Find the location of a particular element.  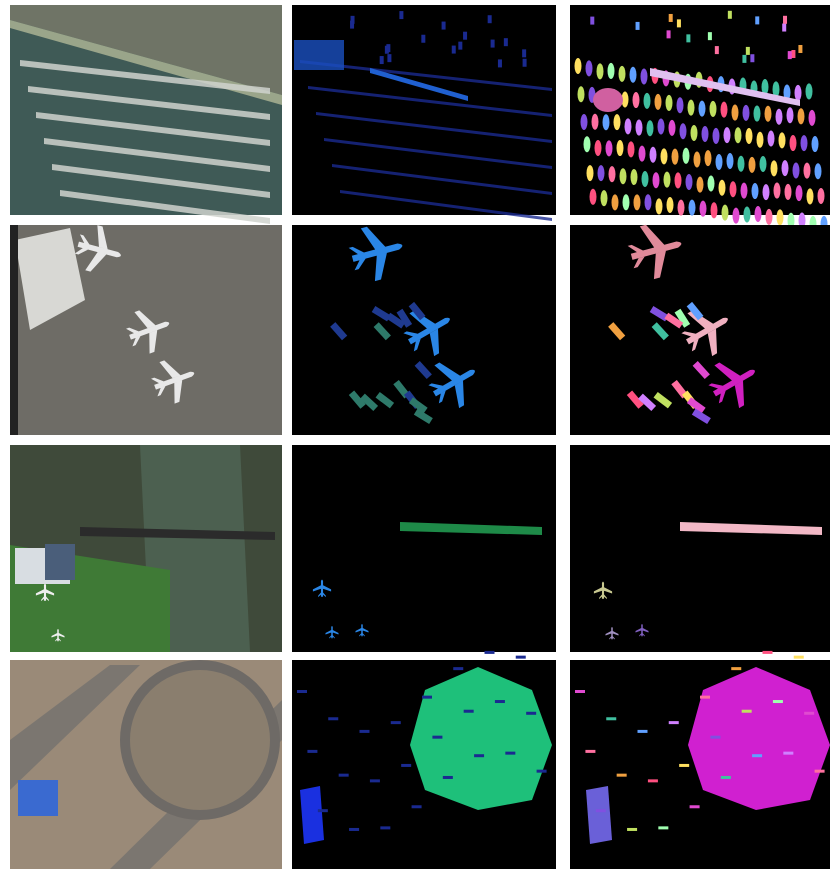

semantic-mask is located at coordinates (424, 548).